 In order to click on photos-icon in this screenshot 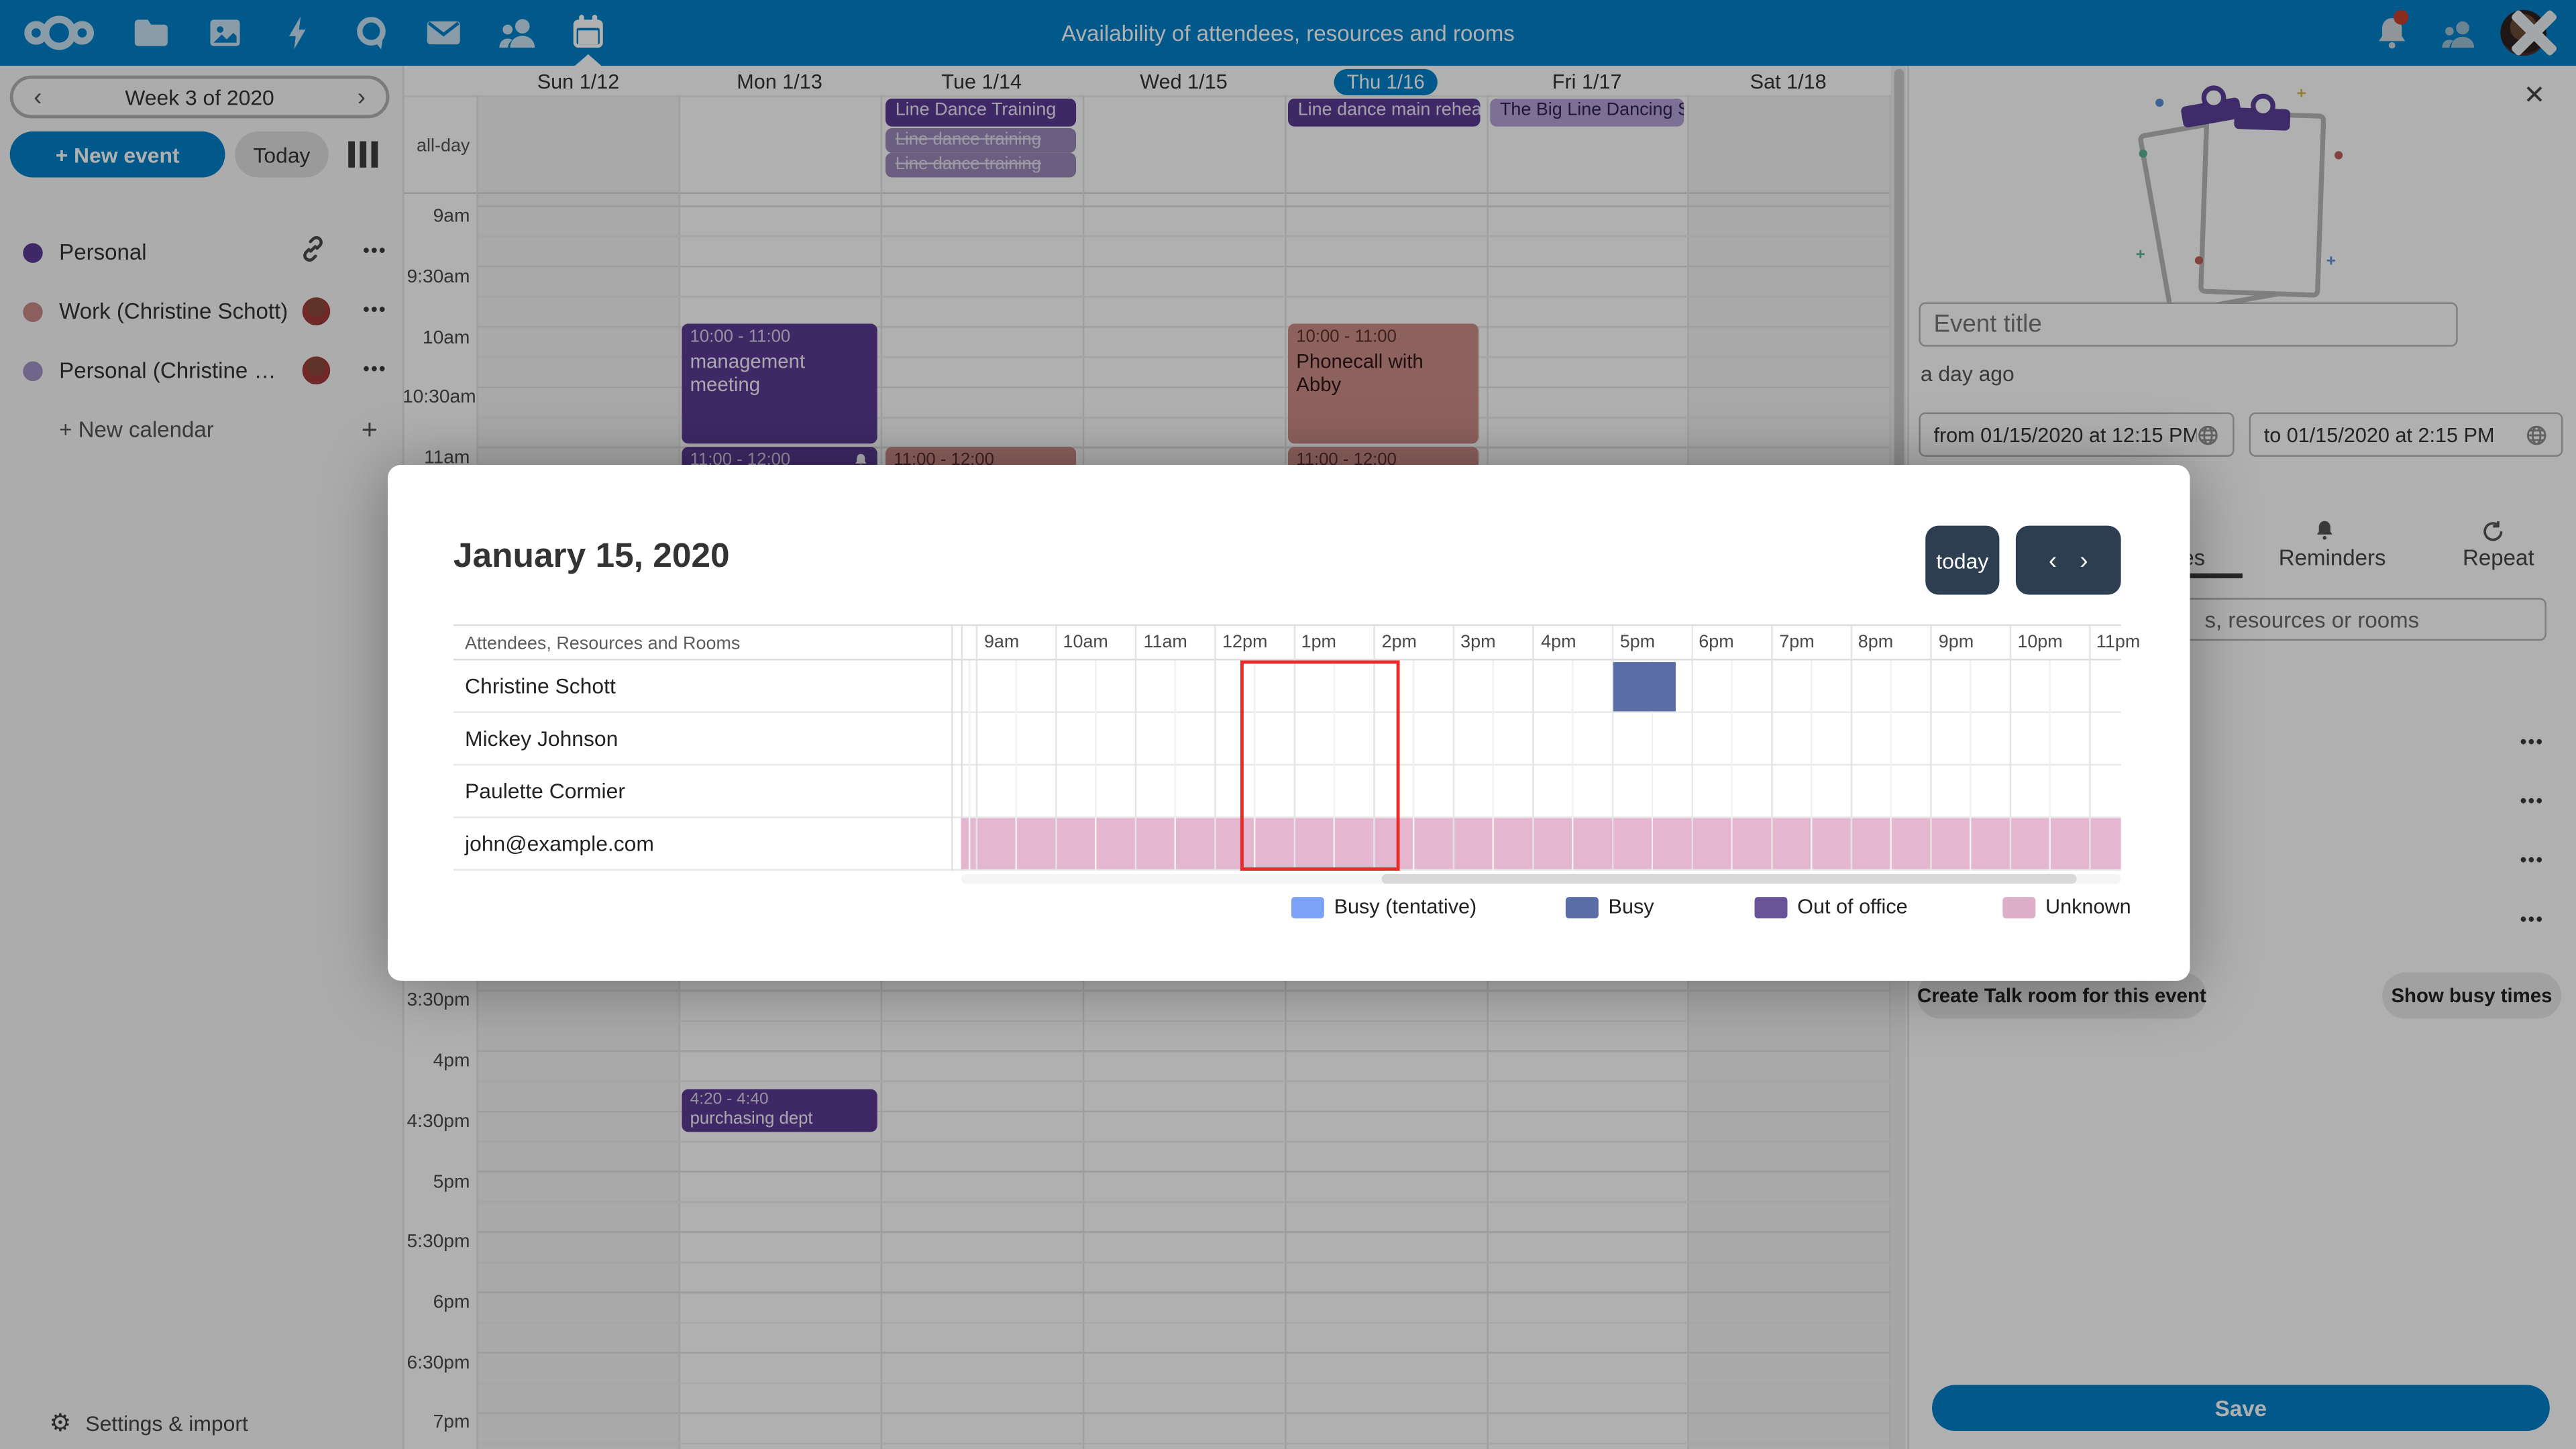, I will do `click(228, 33)`.